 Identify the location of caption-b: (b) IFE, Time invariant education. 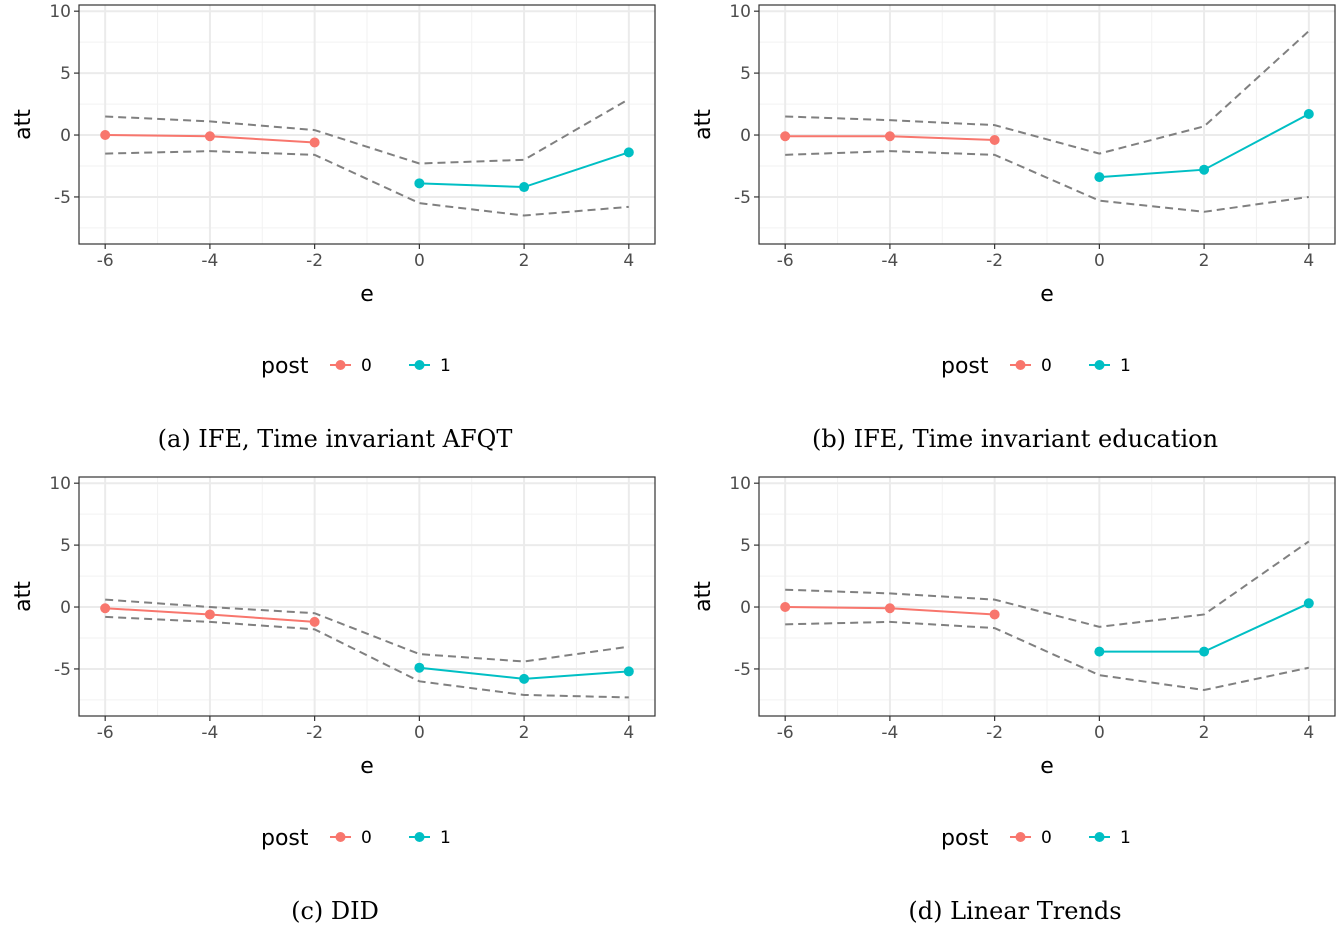
(1015, 439).